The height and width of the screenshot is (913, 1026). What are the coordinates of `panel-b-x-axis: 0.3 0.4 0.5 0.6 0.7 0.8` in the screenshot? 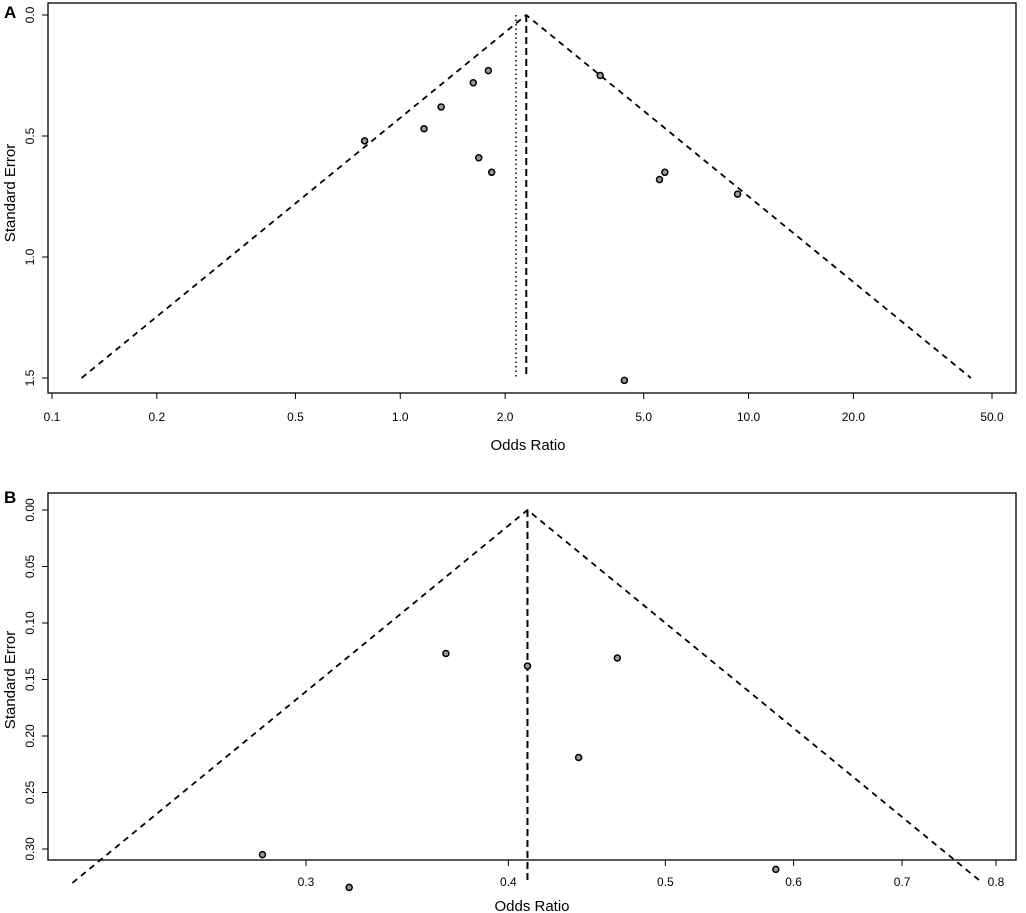 It's located at (651, 874).